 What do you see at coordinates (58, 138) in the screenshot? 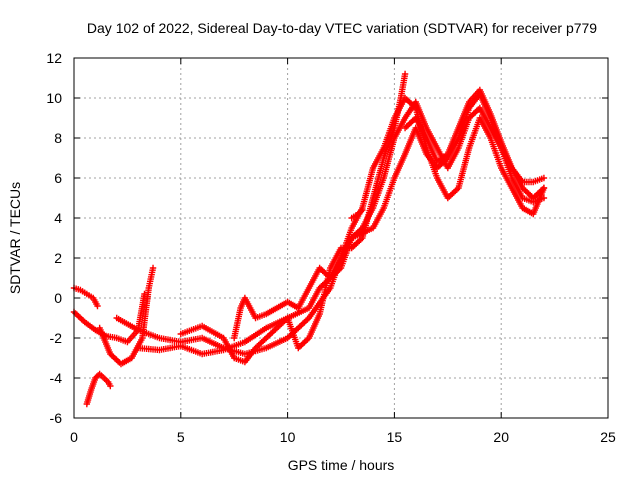
I see `y-tick-label: 8` at bounding box center [58, 138].